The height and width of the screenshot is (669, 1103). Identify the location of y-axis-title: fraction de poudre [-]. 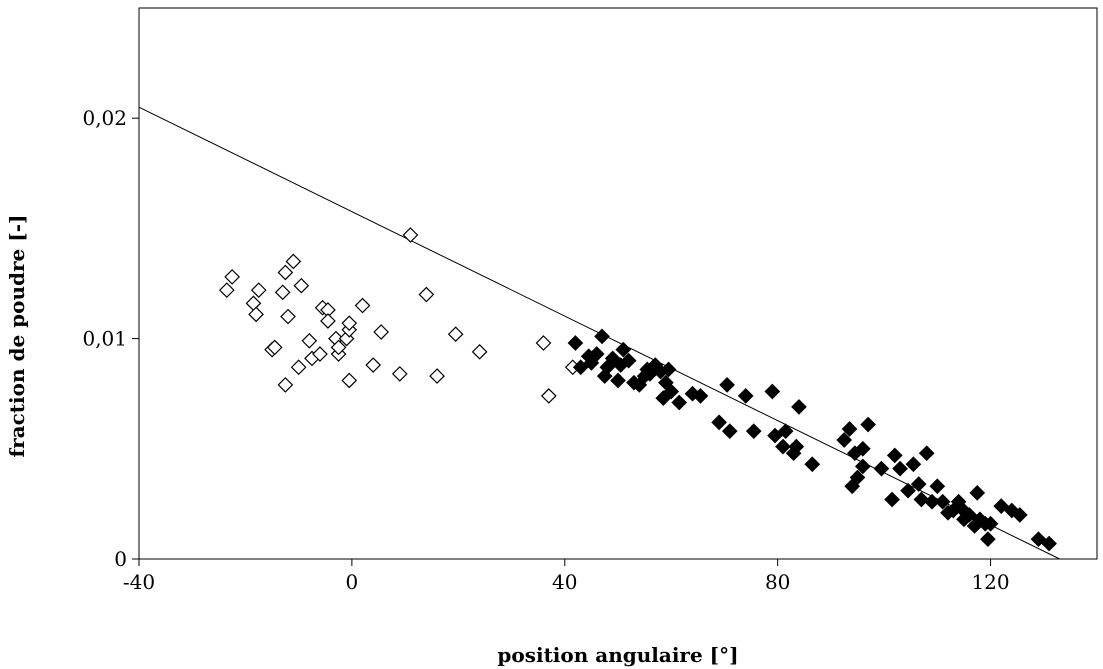
(17, 336).